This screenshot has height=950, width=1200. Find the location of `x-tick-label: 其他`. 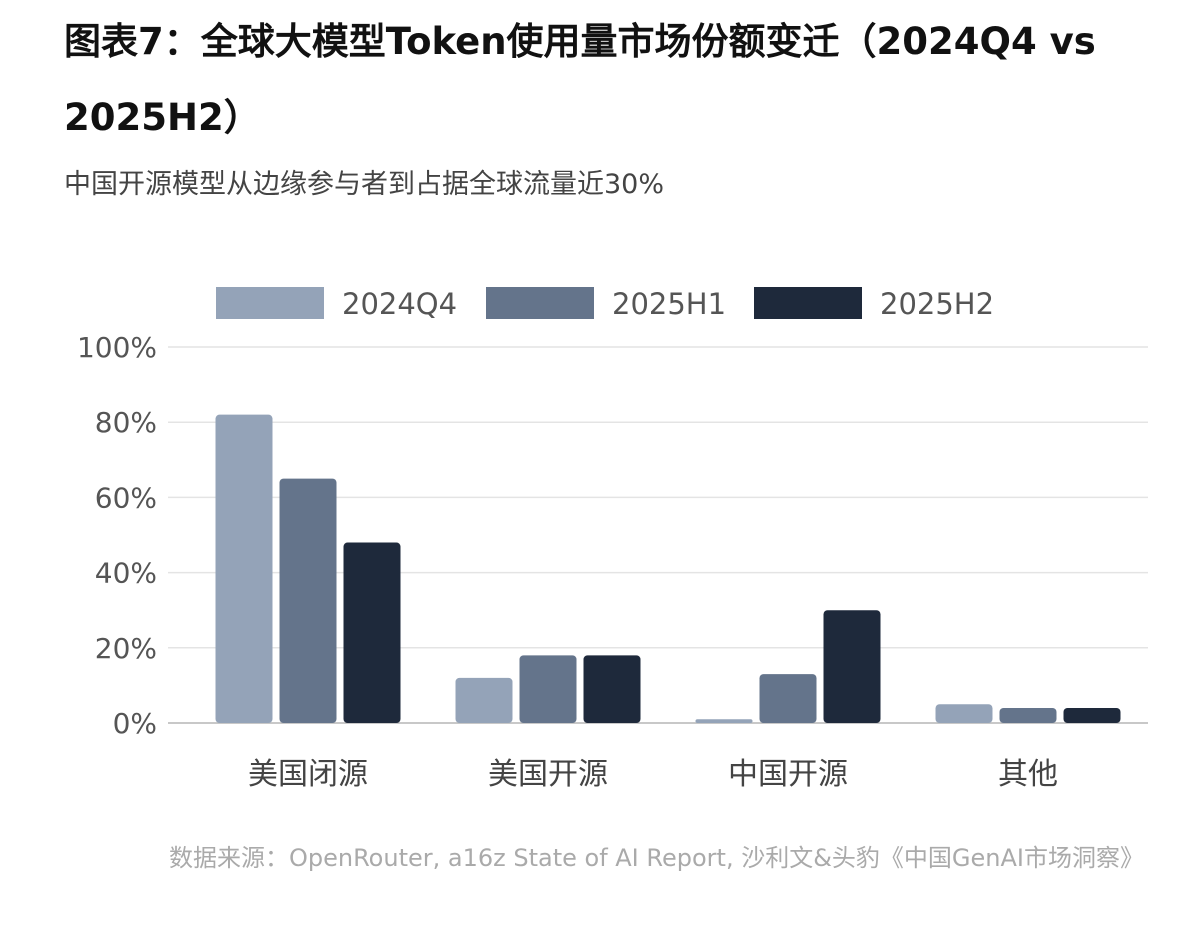

x-tick-label: 其他 is located at coordinates (1028, 774).